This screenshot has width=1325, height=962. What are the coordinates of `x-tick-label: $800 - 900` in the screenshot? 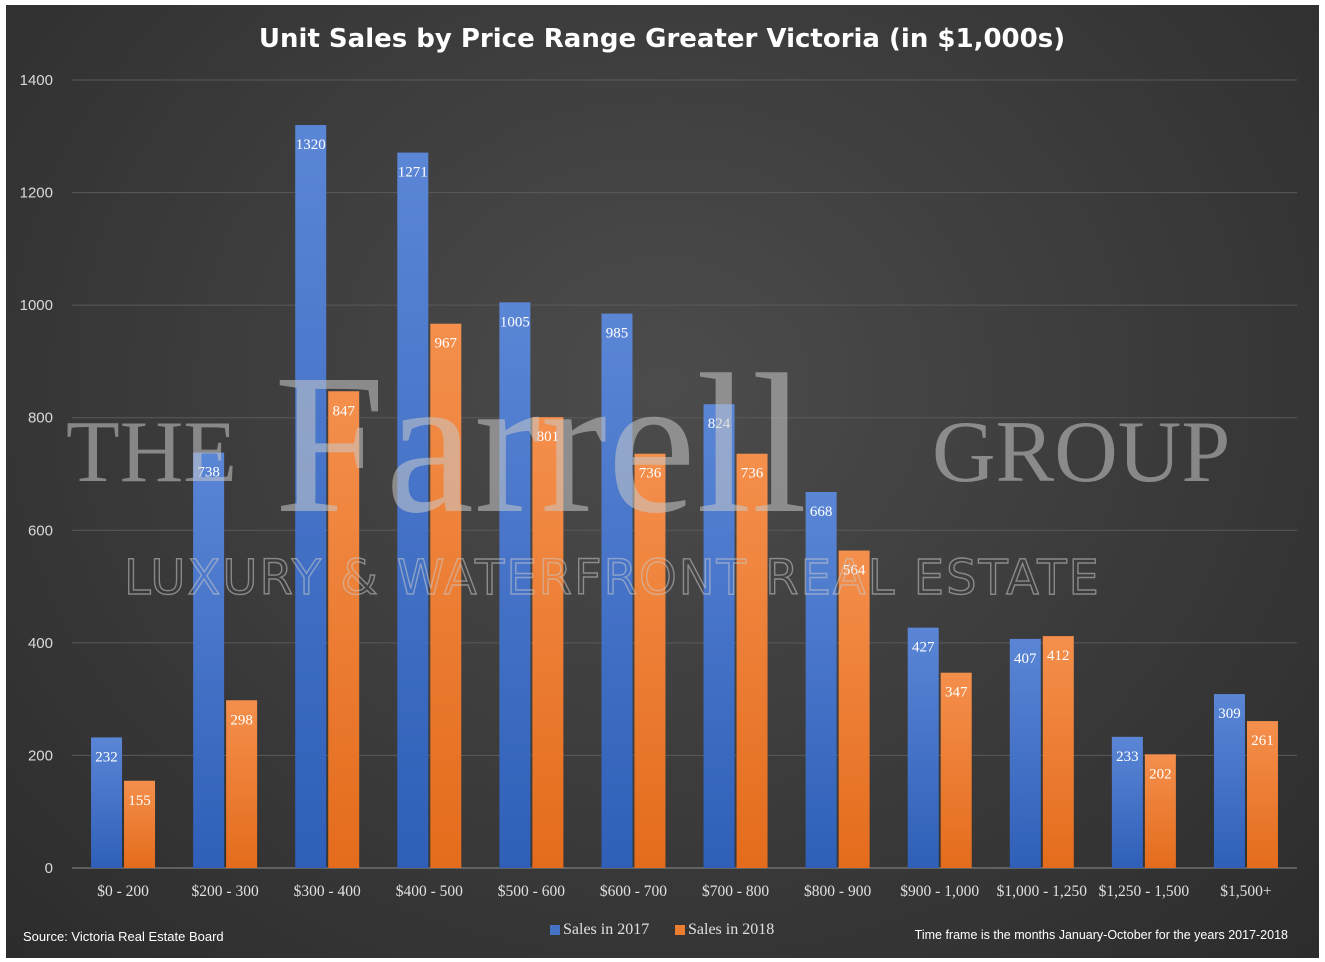 It's located at (837, 891).